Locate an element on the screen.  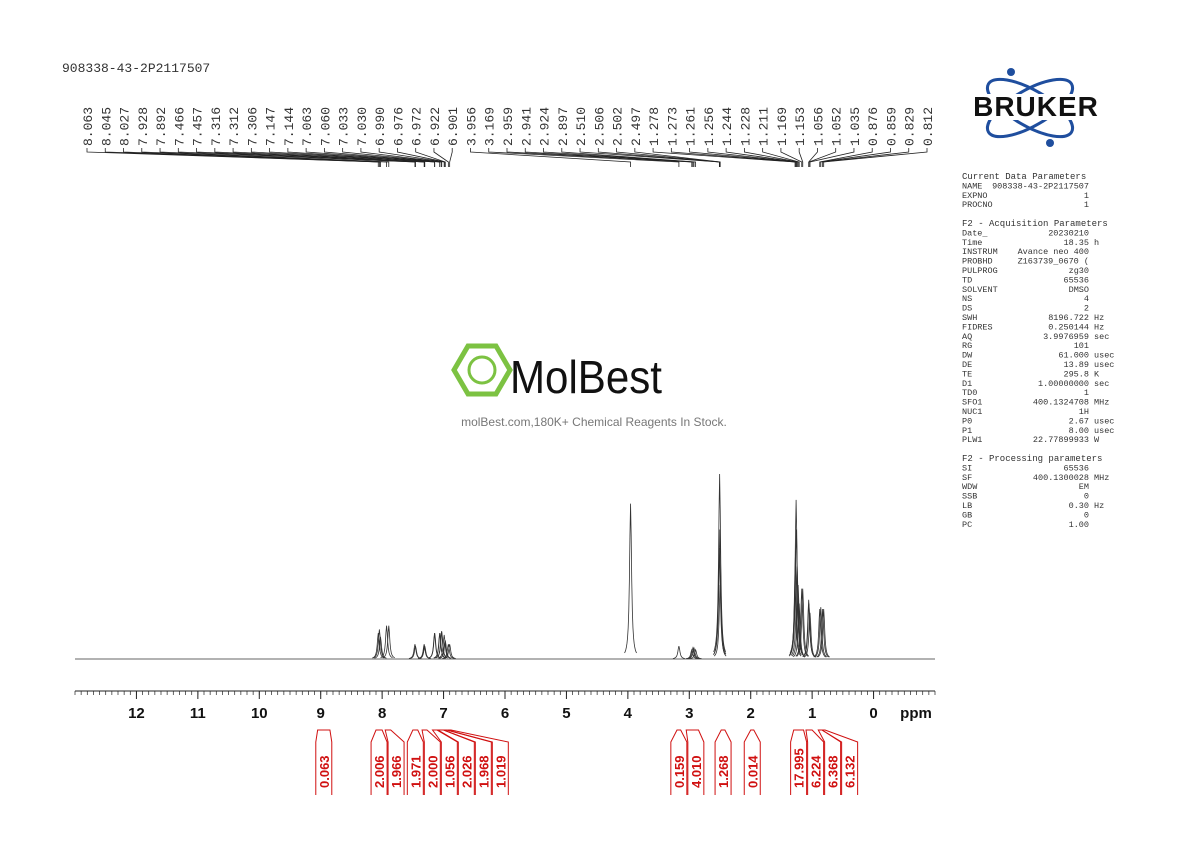
x-tick-label: 4 is located at coordinates (628, 713).